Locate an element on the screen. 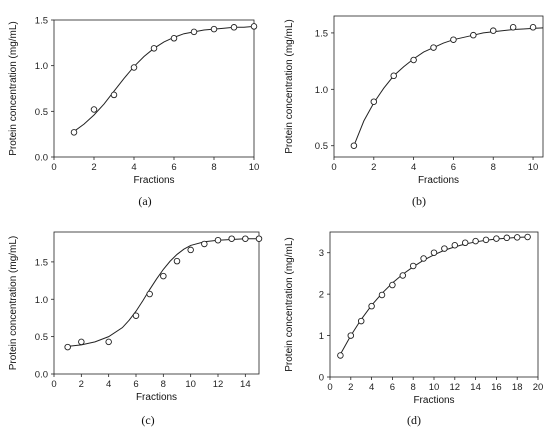 This screenshot has width=550, height=436. y-tick-label: 1 is located at coordinates (321, 336).